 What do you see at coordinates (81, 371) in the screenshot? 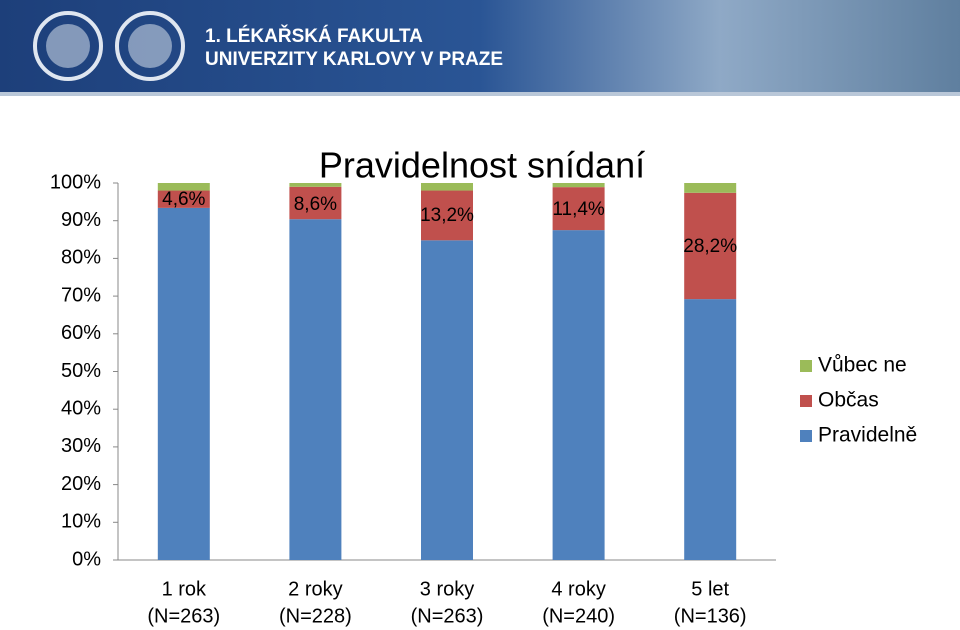
I see `y-tick-label: 50%` at bounding box center [81, 371].